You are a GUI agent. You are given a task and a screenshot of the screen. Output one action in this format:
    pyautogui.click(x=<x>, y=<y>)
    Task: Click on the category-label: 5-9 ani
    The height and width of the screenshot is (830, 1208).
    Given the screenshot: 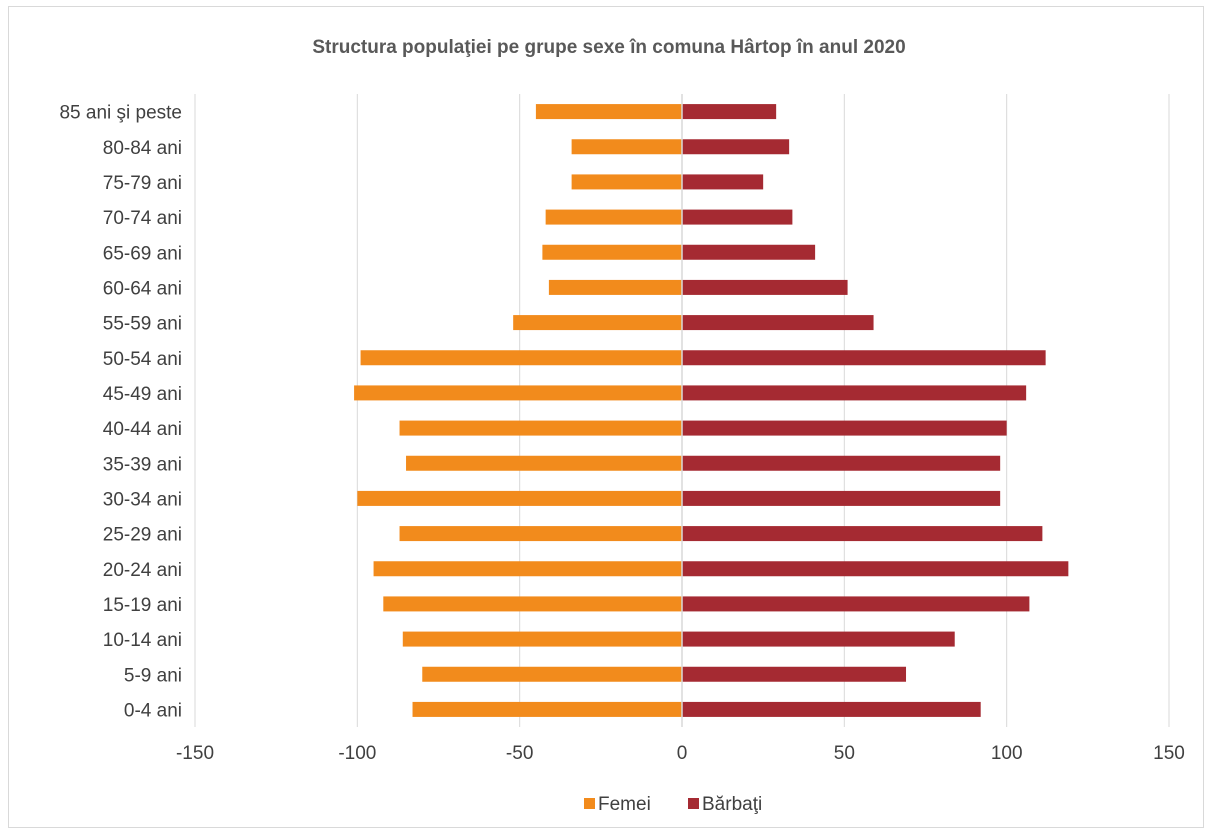 What is the action you would take?
    pyautogui.click(x=153, y=675)
    